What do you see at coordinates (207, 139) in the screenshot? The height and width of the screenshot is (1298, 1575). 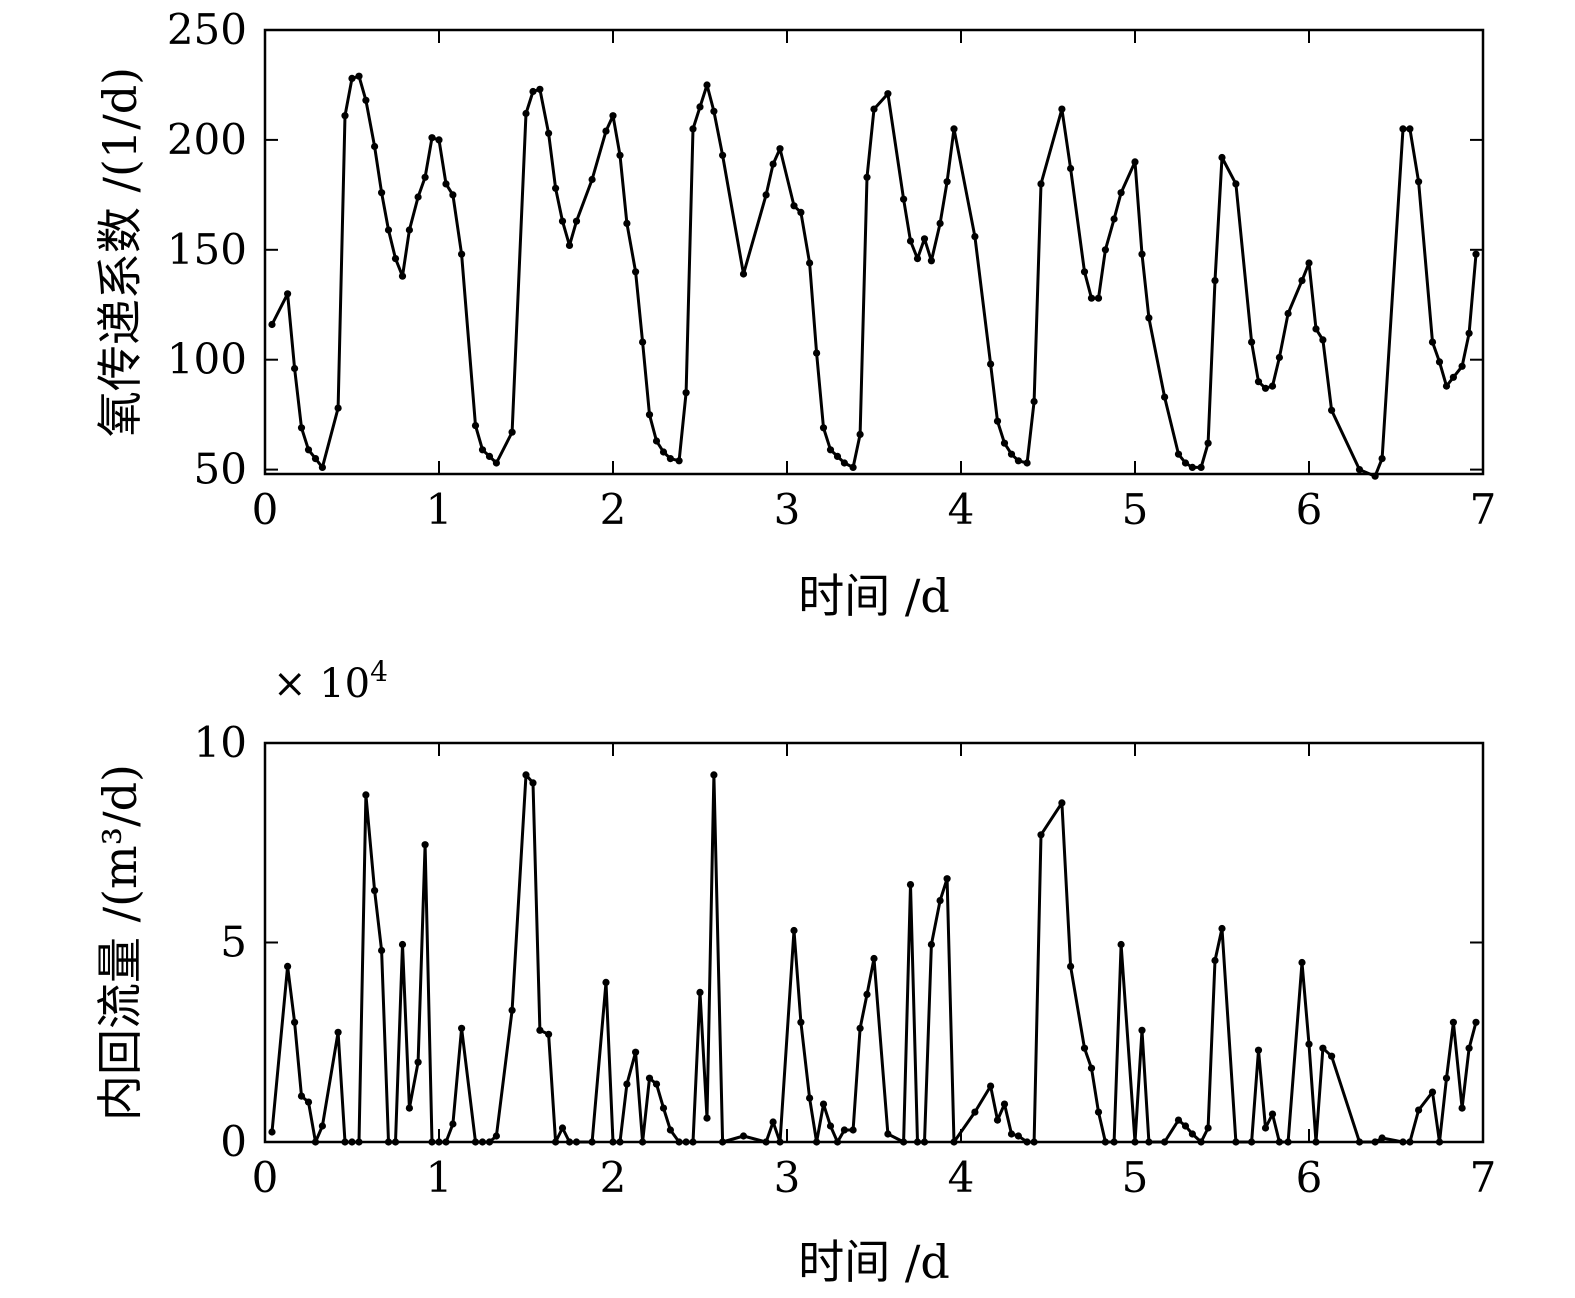 I see `y-tick-label: 200` at bounding box center [207, 139].